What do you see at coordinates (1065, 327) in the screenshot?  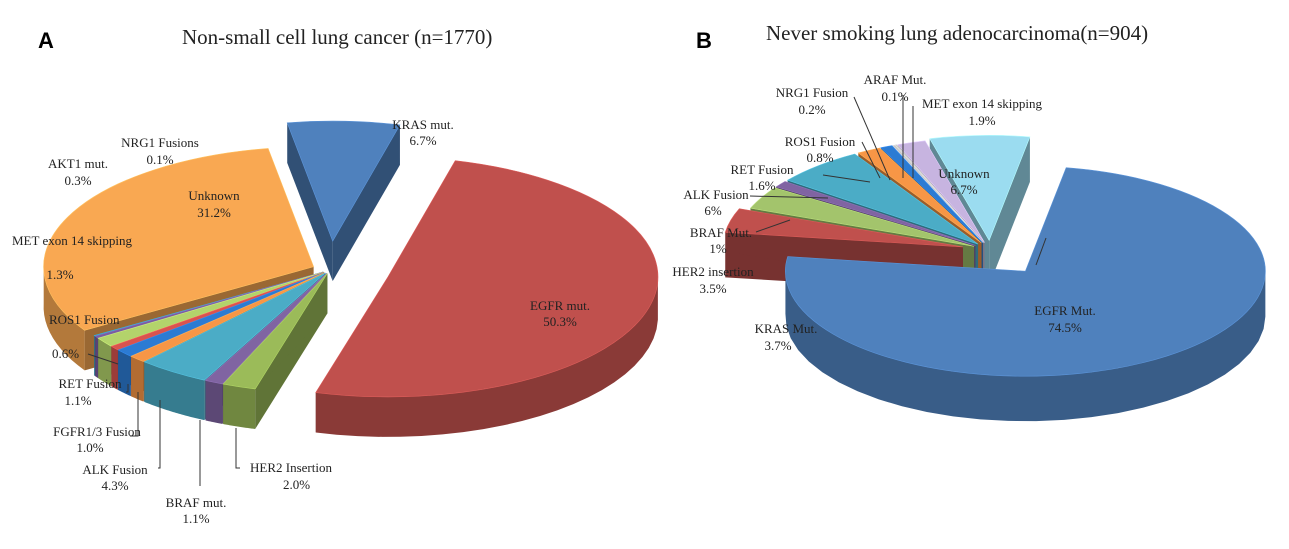 I see `value-egfr-b: 74.5%` at bounding box center [1065, 327].